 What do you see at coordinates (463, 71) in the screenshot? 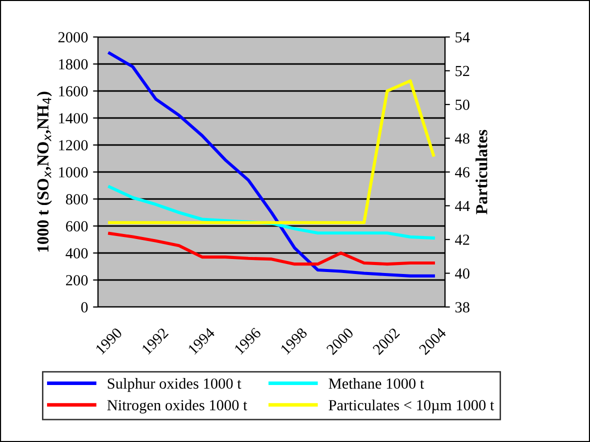
I see `y2-tick-label: 52` at bounding box center [463, 71].